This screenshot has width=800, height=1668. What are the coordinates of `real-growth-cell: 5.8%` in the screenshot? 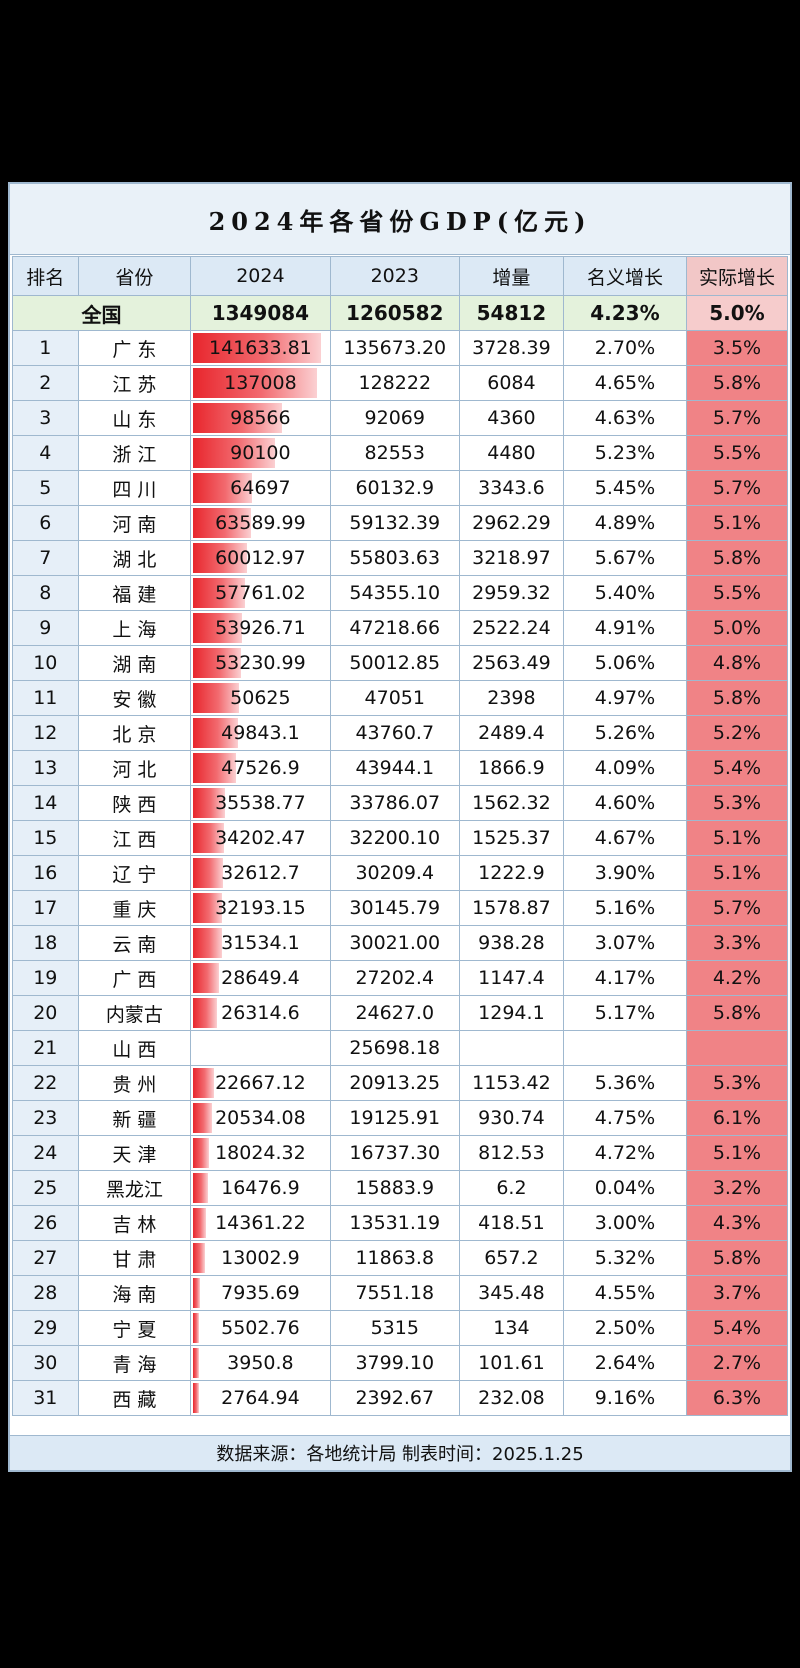 It's located at (737, 1013).